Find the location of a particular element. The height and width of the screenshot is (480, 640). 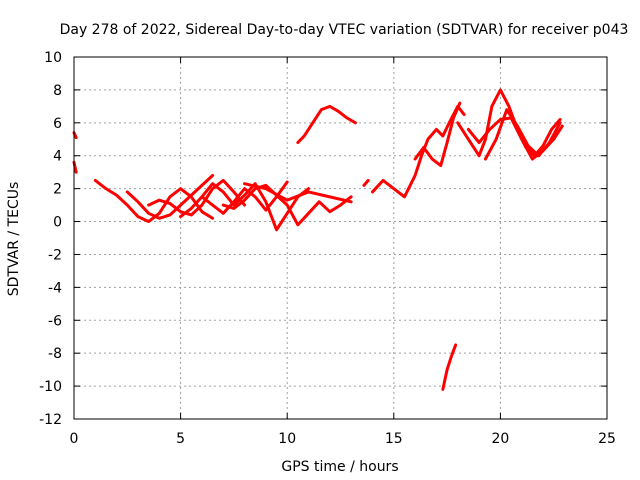

series-seg-e is located at coordinates (197, 197).